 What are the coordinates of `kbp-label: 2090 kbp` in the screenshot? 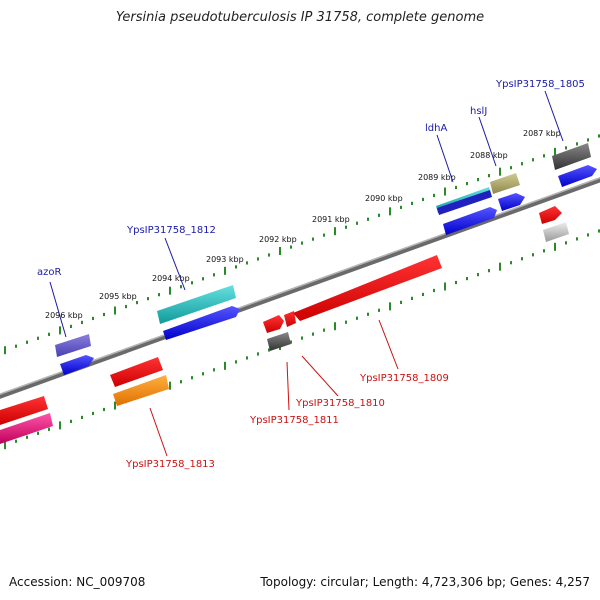 It's located at (384, 198).